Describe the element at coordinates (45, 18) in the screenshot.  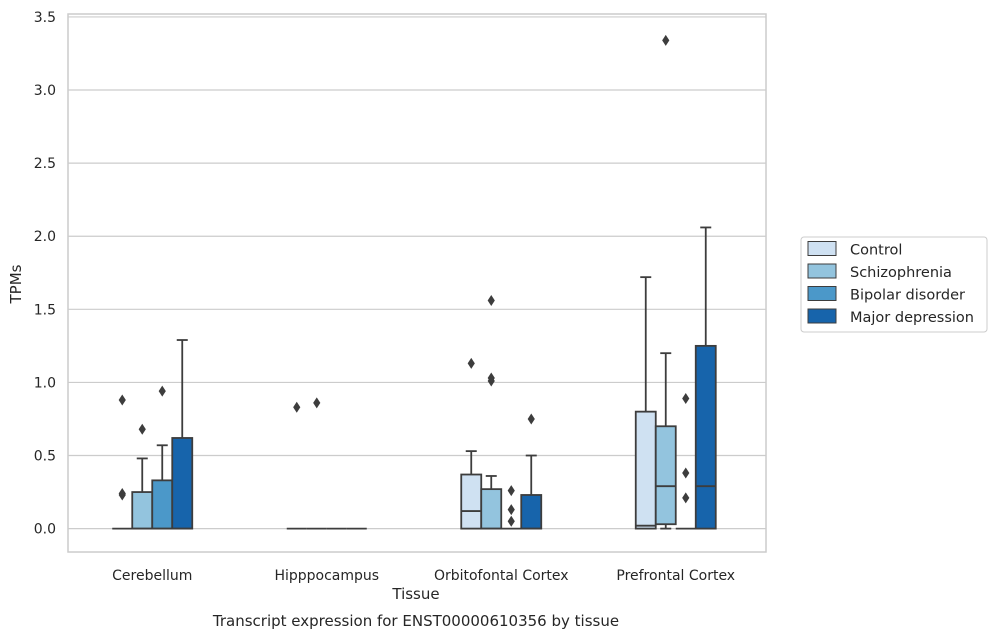
I see `y-tick-label: 3.5` at that location.